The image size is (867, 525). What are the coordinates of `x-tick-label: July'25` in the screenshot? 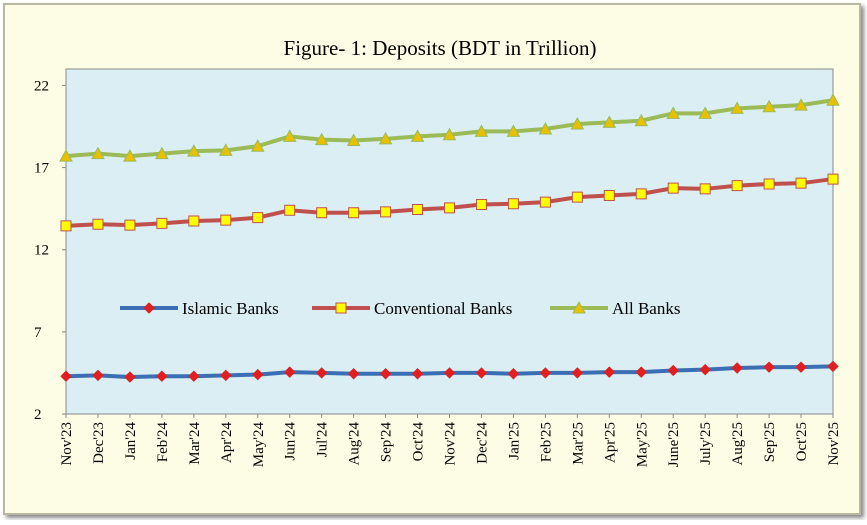 It's located at (706, 443).